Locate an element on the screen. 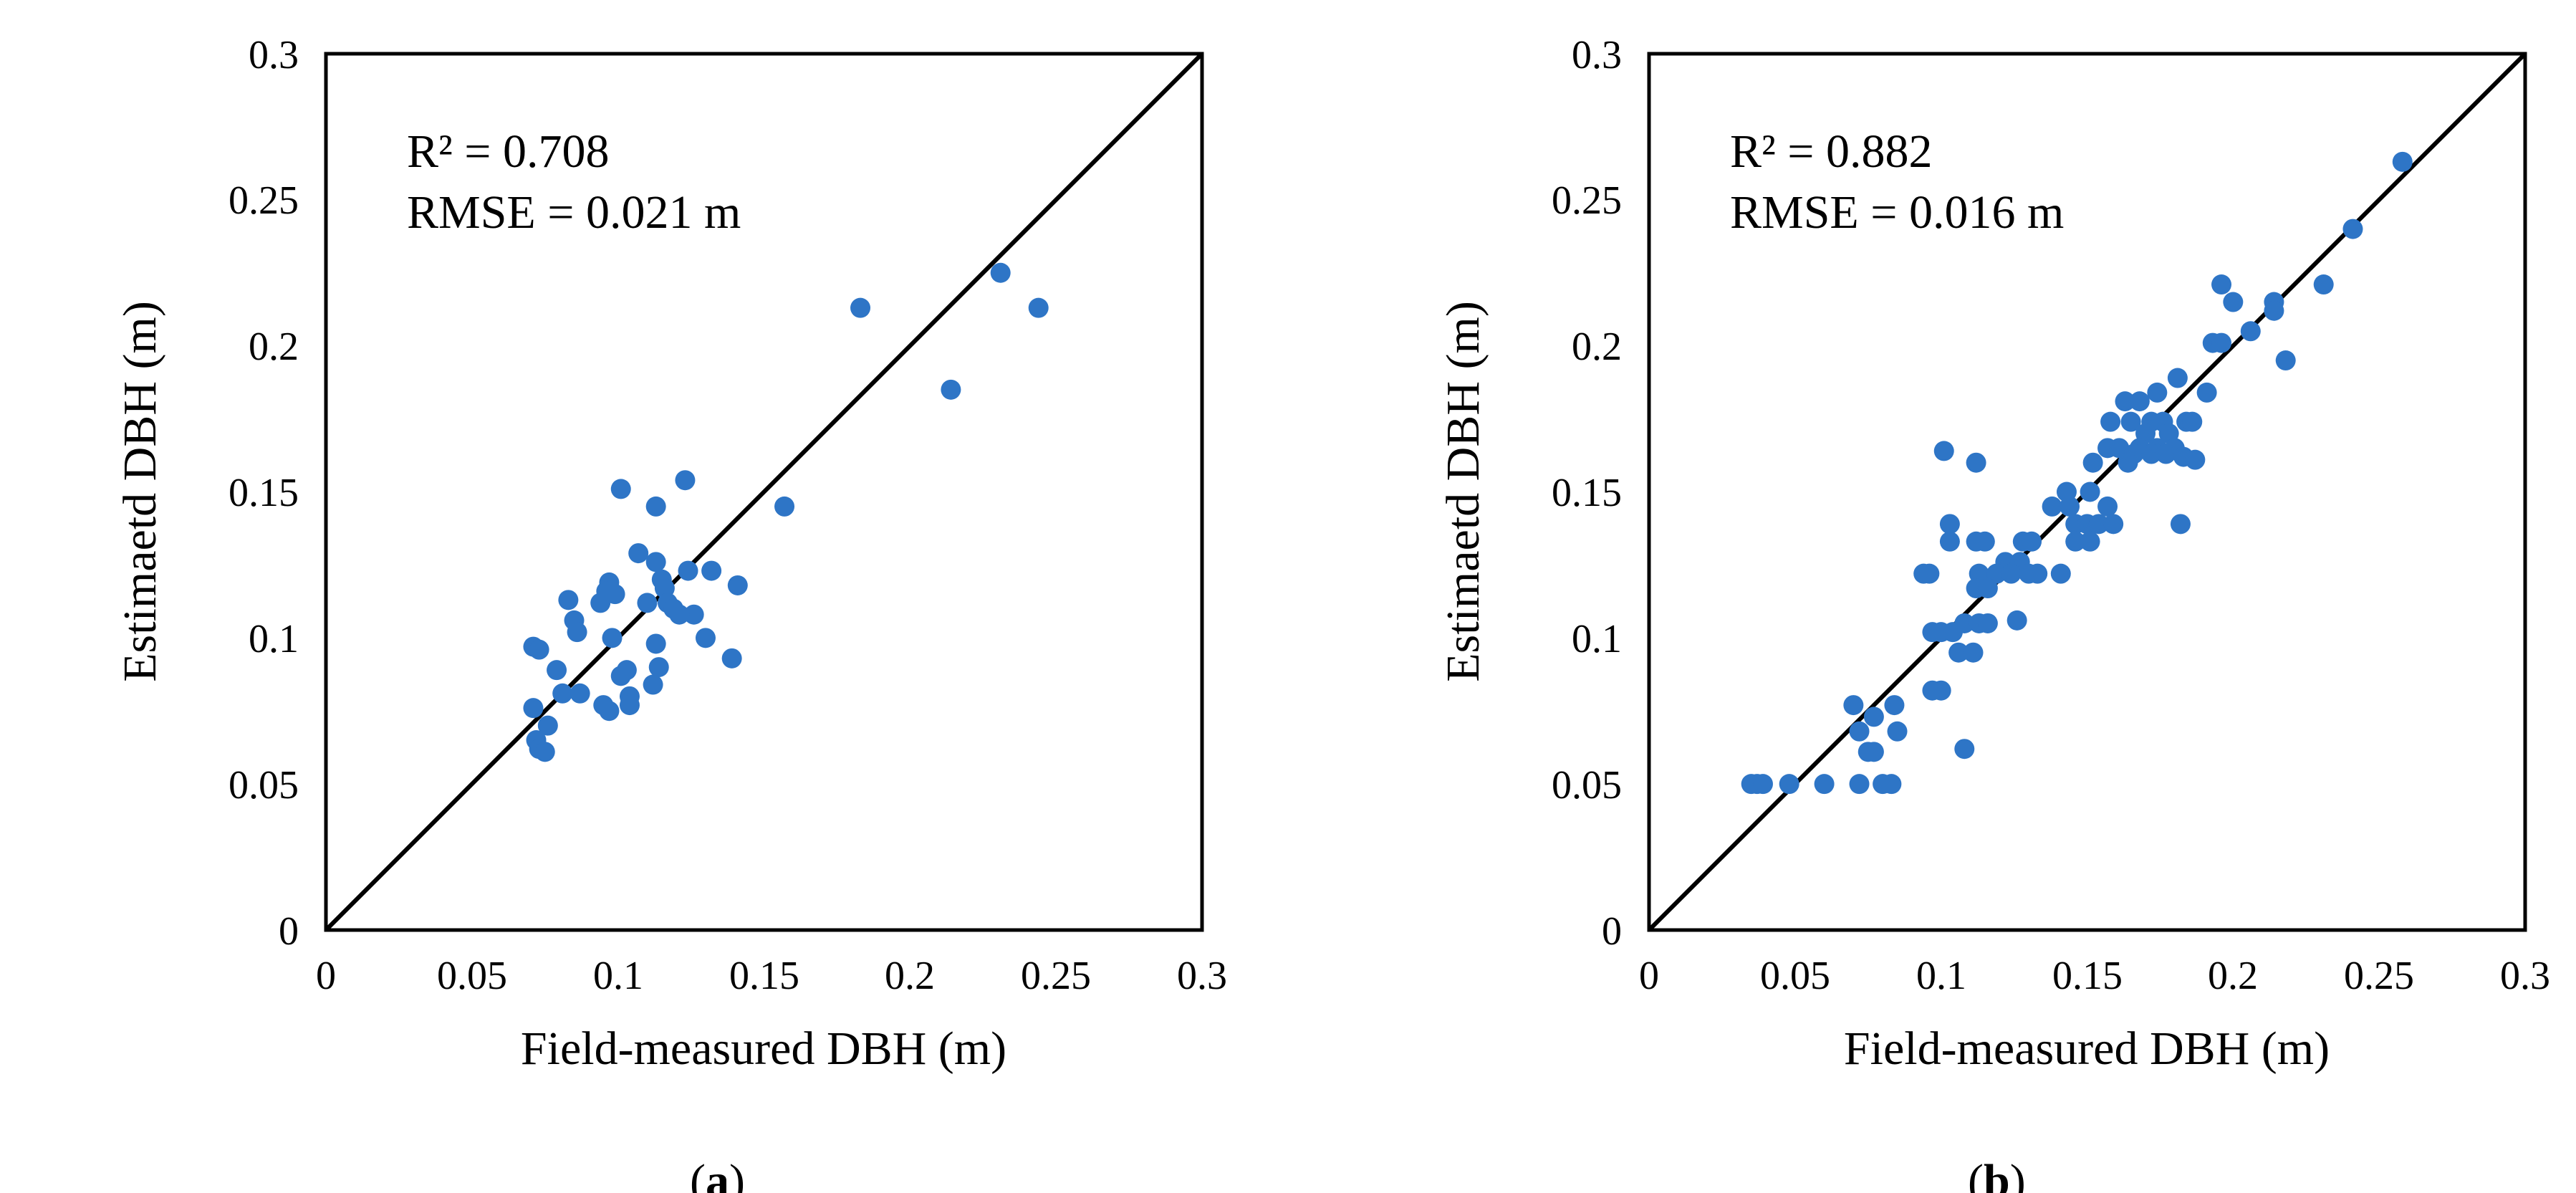 This screenshot has height=1193, width=2576. x-ticks-a: 0 0.05 0.1 0.15 0.2 0.25 0.3 is located at coordinates (772, 976).